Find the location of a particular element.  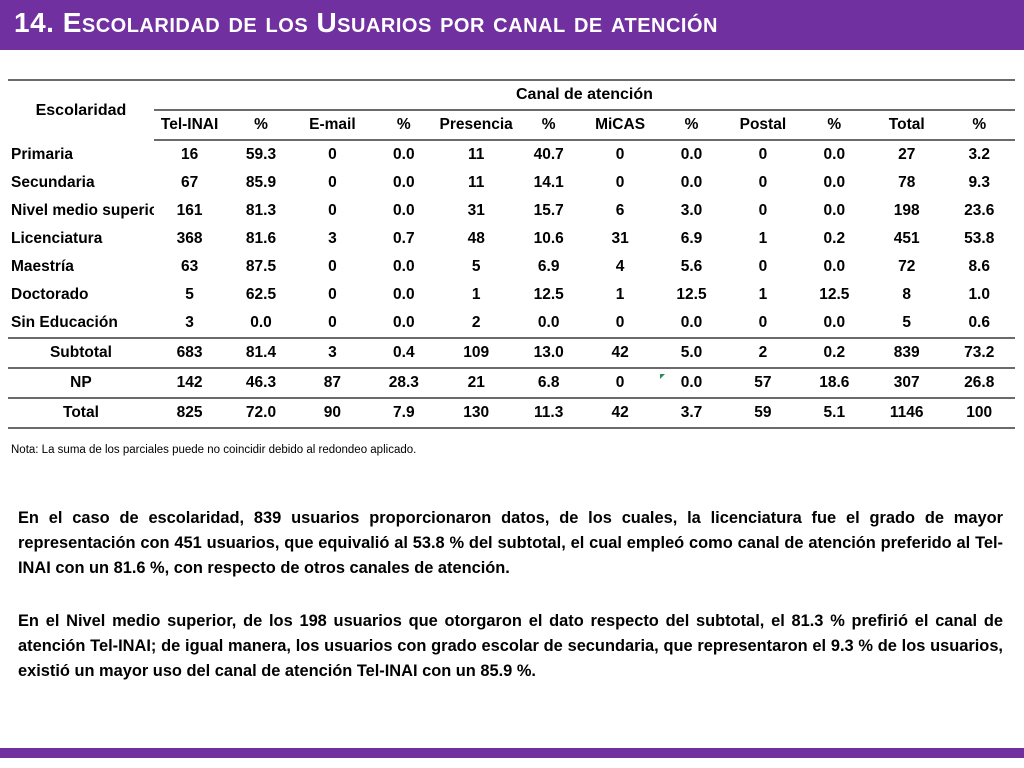

table-cell: 1146 is located at coordinates (907, 413).